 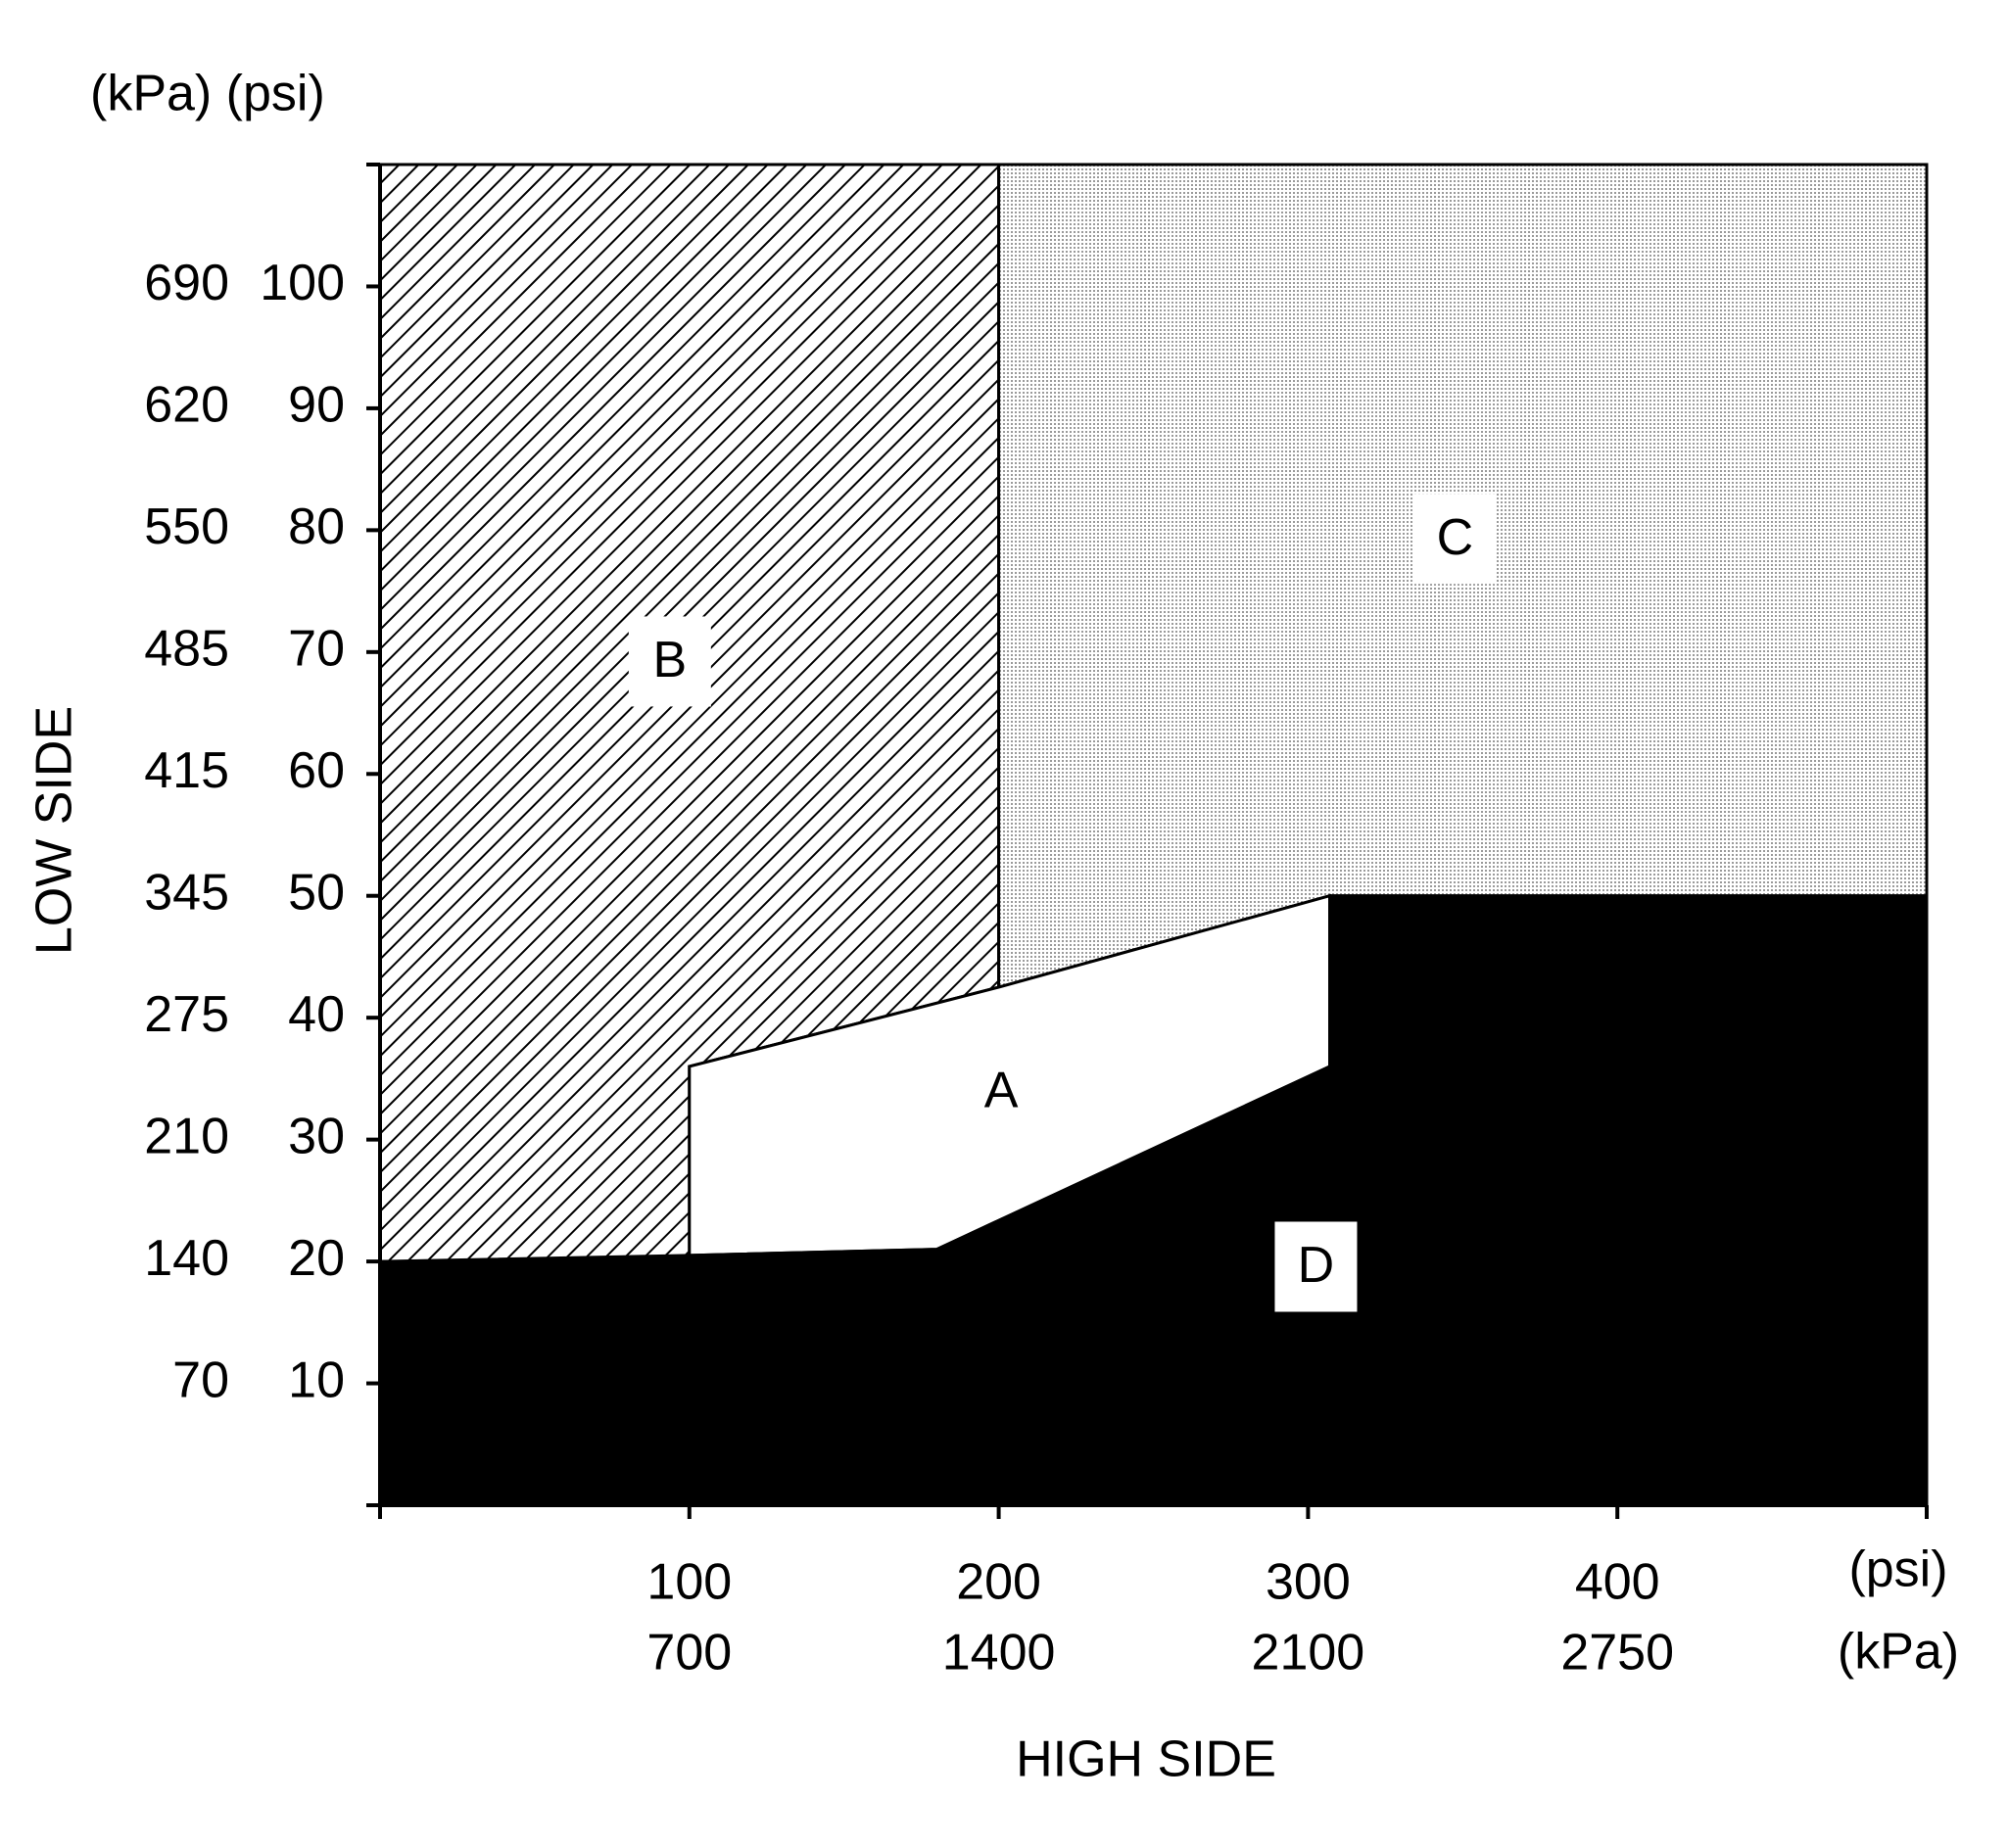 What do you see at coordinates (316, 1014) in the screenshot?
I see `y-tick-label: 40` at bounding box center [316, 1014].